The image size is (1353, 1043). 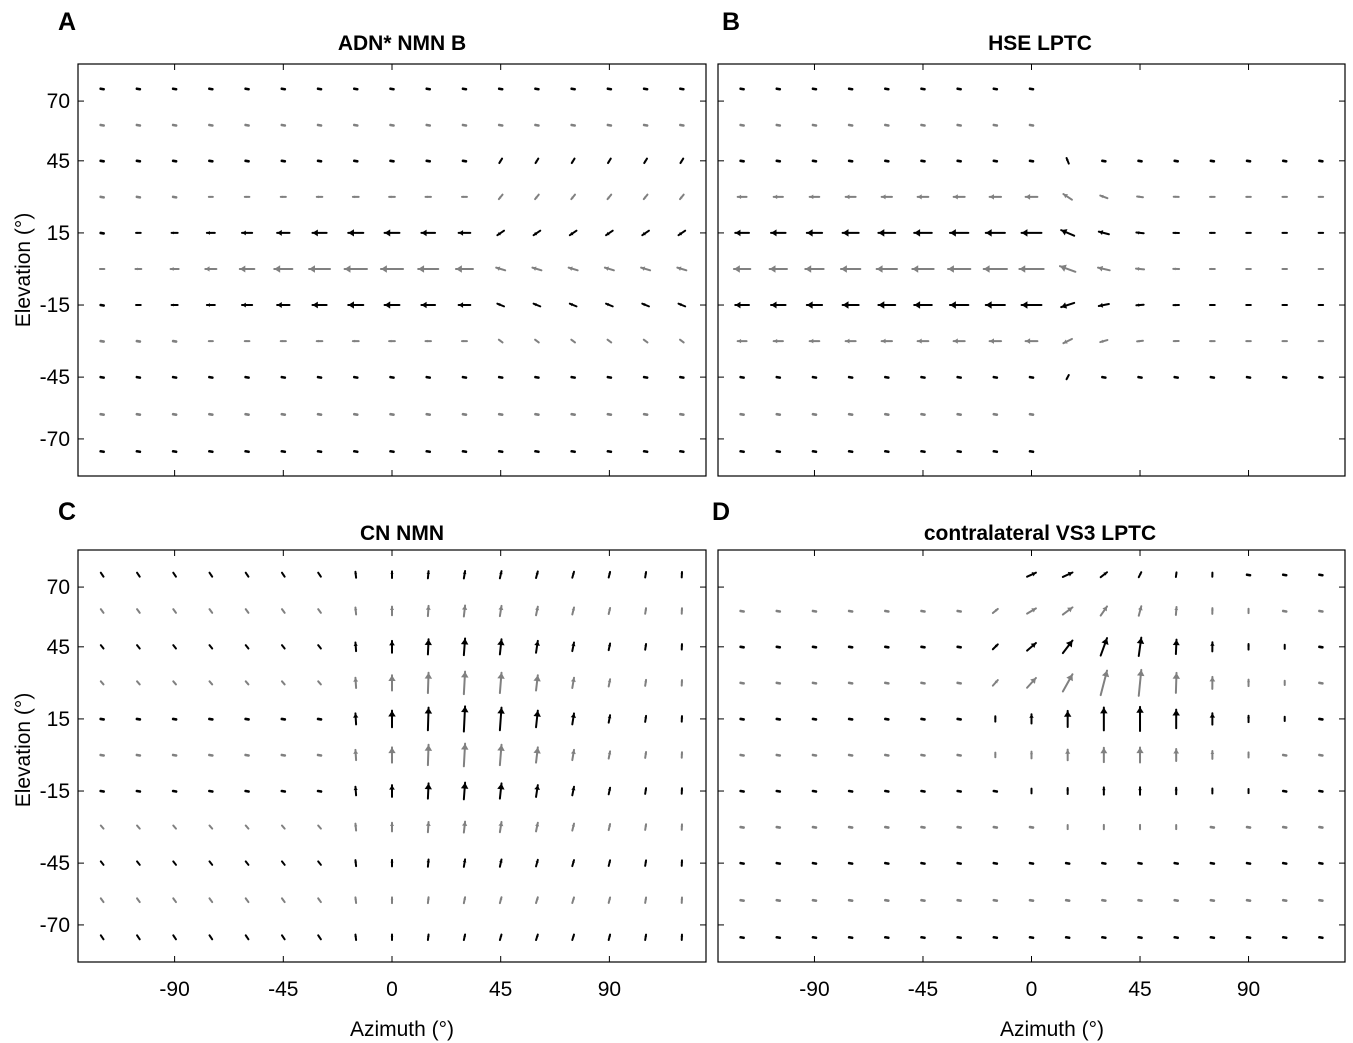 What do you see at coordinates (67, 512) in the screenshot?
I see `panel-letter-c: C` at bounding box center [67, 512].